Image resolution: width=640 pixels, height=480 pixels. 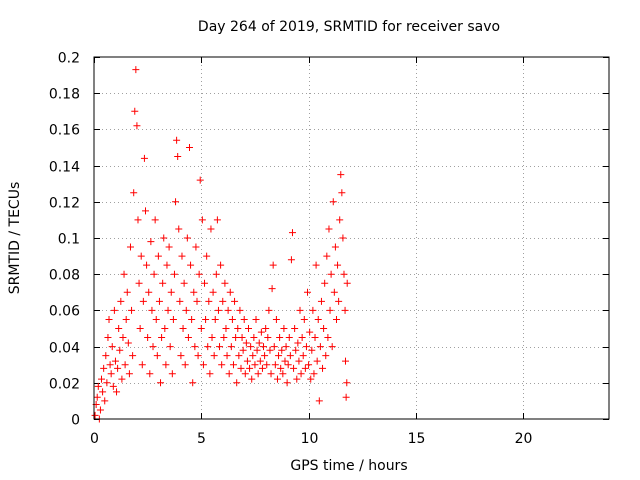 I want to click on y-tick-label: 0.02, so click(x=64, y=385).